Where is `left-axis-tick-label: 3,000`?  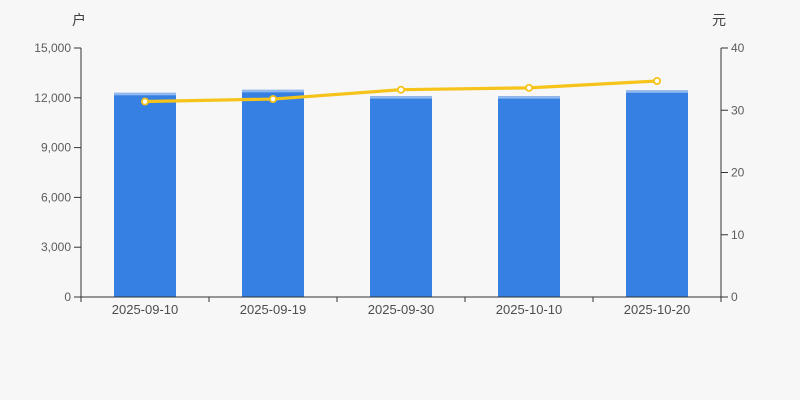
left-axis-tick-label: 3,000 is located at coordinates (56, 247).